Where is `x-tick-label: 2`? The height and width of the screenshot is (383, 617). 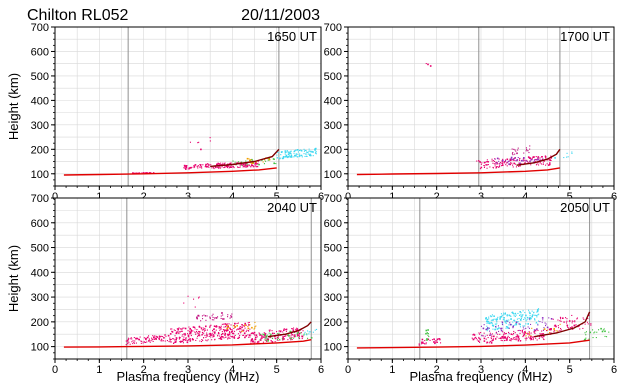
x-tick-label: 2 is located at coordinates (437, 370).